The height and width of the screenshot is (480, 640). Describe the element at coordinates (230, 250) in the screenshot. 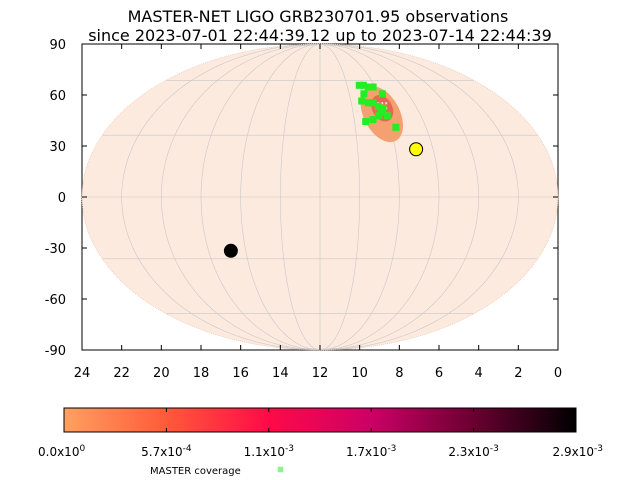

I see `moon-marker` at that location.